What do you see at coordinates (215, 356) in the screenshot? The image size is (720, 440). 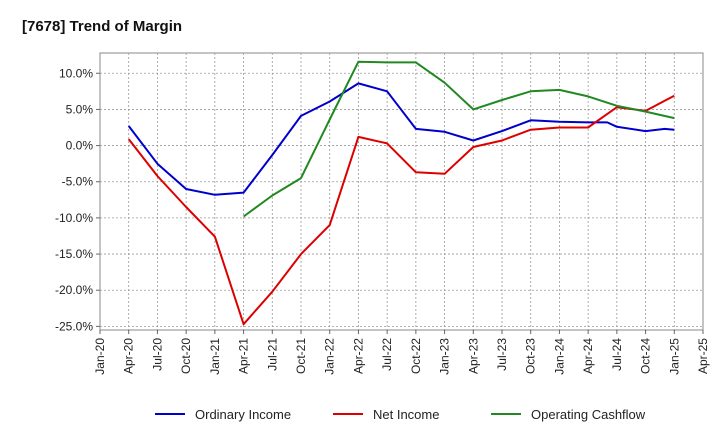 I see `x-tick-label: Jan-21` at bounding box center [215, 356].